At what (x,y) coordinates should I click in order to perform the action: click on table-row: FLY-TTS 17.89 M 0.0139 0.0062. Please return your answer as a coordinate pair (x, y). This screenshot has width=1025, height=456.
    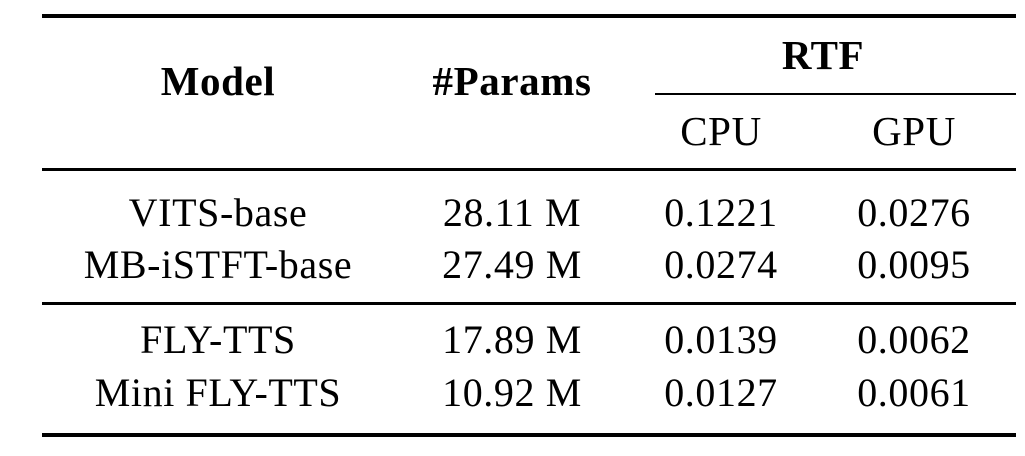
    Looking at the image, I should click on (529, 339).